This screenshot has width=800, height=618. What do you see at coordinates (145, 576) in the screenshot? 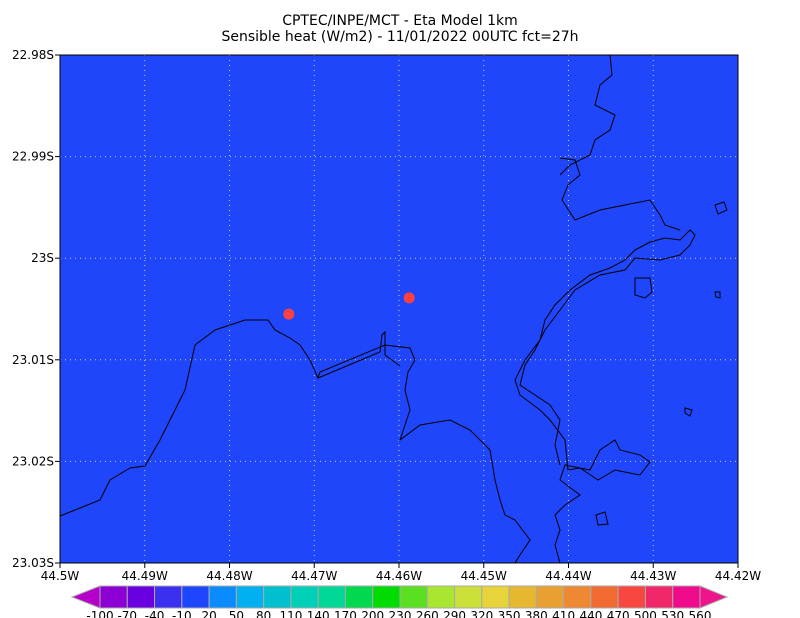
I see `x-tick-label: 44.49W` at bounding box center [145, 576].